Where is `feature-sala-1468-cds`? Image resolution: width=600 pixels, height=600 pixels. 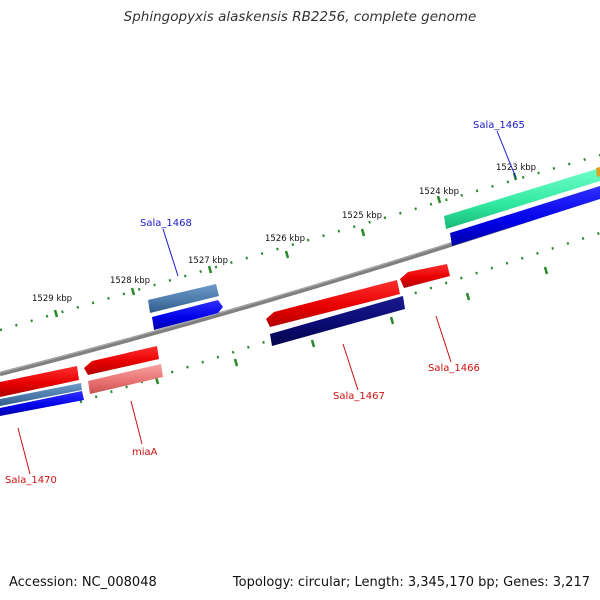
feature-sala-1468-cds is located at coordinates (187, 315).